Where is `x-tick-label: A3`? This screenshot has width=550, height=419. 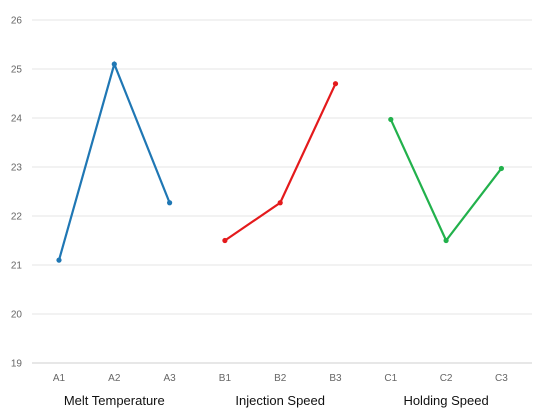
x-tick-label: A3 is located at coordinates (169, 378).